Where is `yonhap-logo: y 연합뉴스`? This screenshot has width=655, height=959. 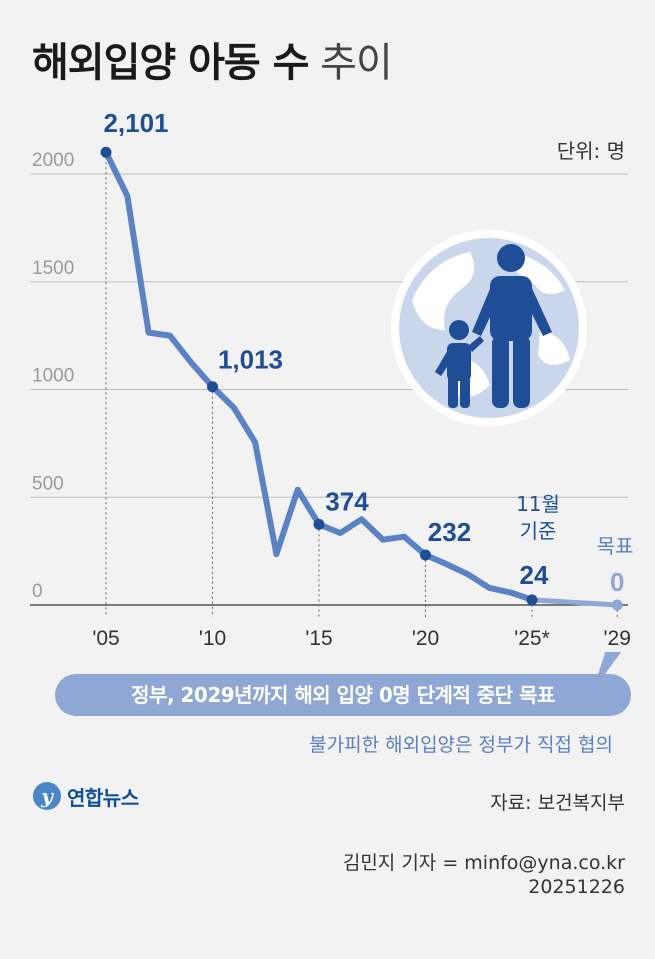 yonhap-logo: y 연합뉴스 is located at coordinates (86, 796).